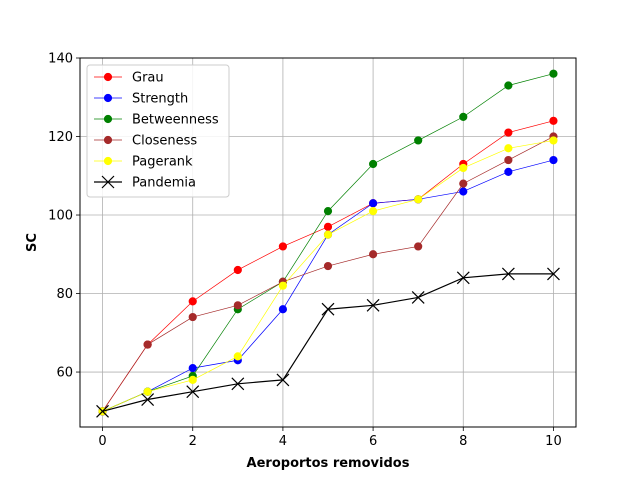  I want to click on x-tick-label: 0, so click(102, 441).